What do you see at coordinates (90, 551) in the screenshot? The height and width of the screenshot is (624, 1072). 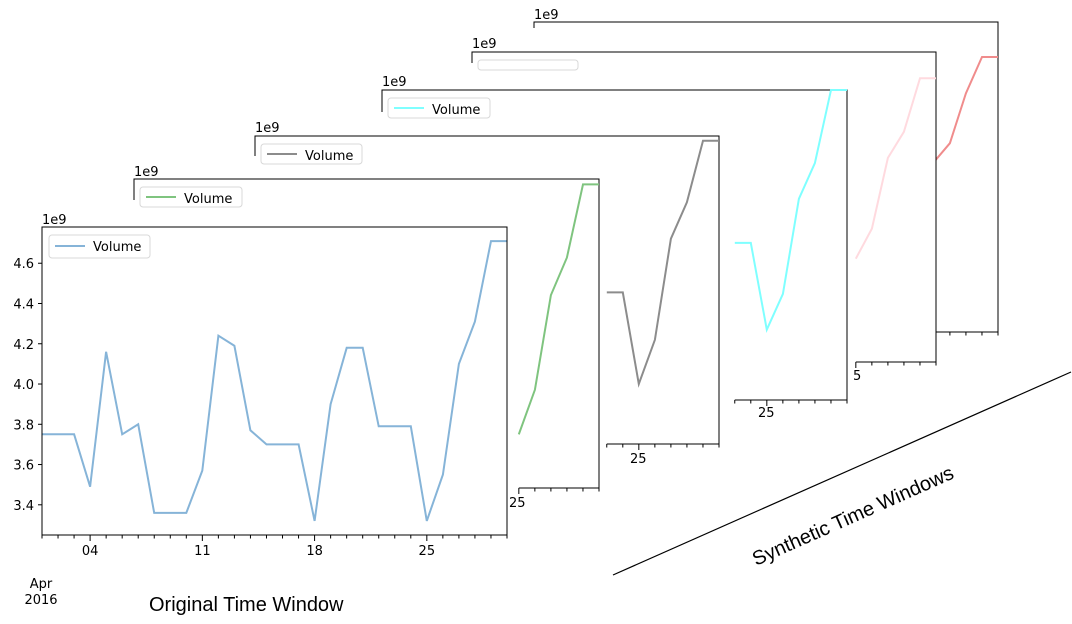 I see `x-tick-label: 04` at bounding box center [90, 551].